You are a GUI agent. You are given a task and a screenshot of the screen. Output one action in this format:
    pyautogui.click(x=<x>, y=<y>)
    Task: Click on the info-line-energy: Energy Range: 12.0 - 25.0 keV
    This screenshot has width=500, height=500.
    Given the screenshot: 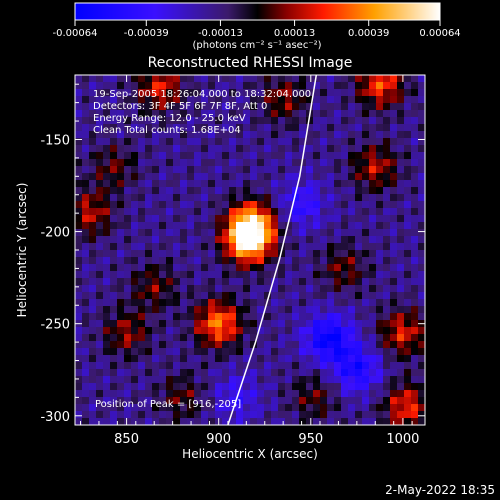 What is the action you would take?
    pyautogui.click(x=169, y=118)
    